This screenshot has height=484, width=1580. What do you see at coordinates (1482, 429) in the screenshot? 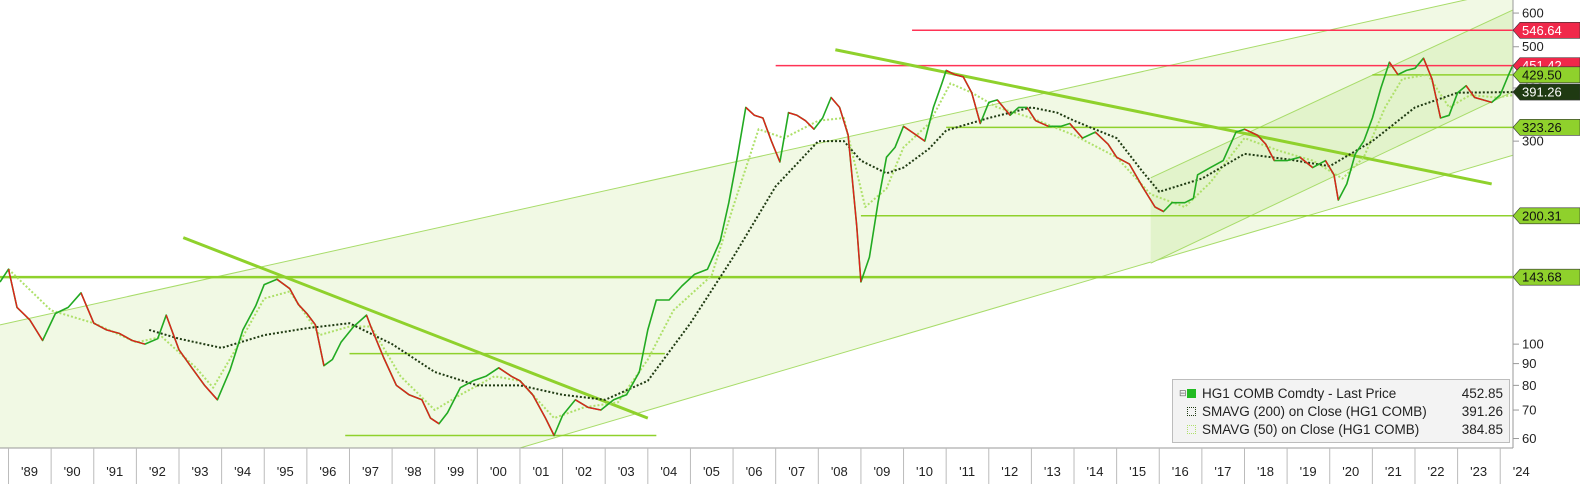
I see `legend-value: 384.85` at bounding box center [1482, 429].